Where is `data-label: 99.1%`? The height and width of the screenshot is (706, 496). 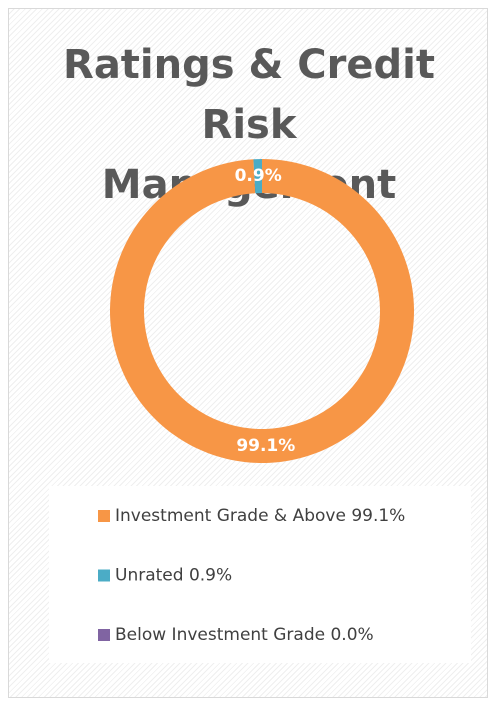 data-label: 99.1% is located at coordinates (265, 446).